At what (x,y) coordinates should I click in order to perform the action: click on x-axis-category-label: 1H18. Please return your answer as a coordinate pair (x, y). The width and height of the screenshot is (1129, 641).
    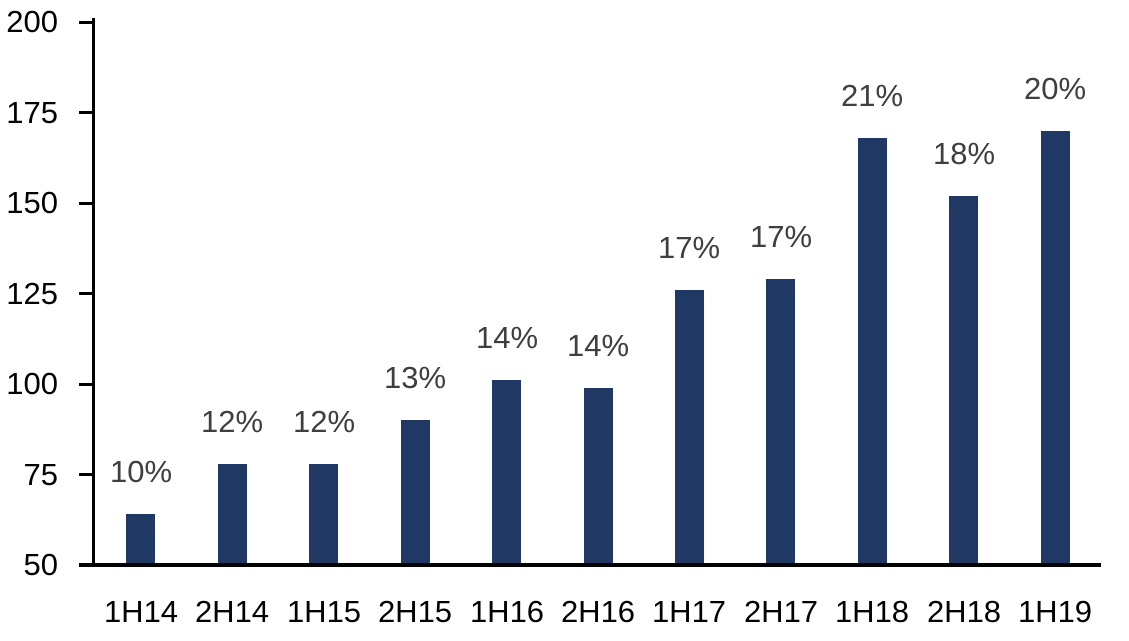
    Looking at the image, I should click on (872, 611).